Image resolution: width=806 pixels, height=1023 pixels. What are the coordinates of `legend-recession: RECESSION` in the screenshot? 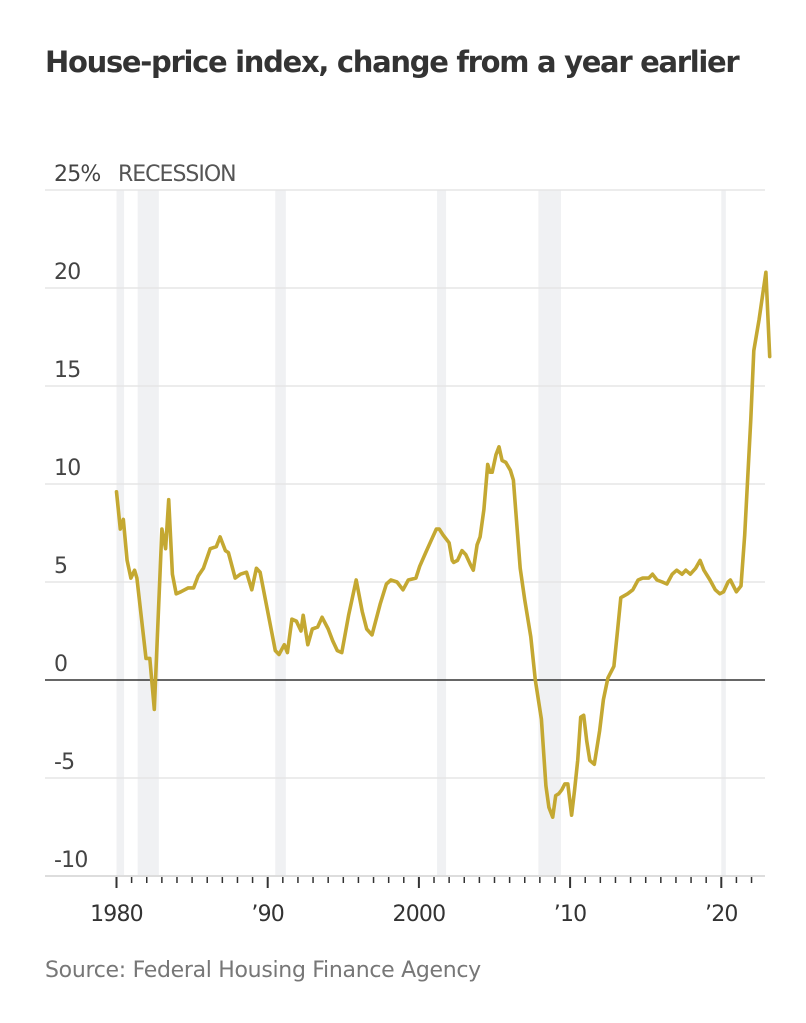 It's located at (177, 174).